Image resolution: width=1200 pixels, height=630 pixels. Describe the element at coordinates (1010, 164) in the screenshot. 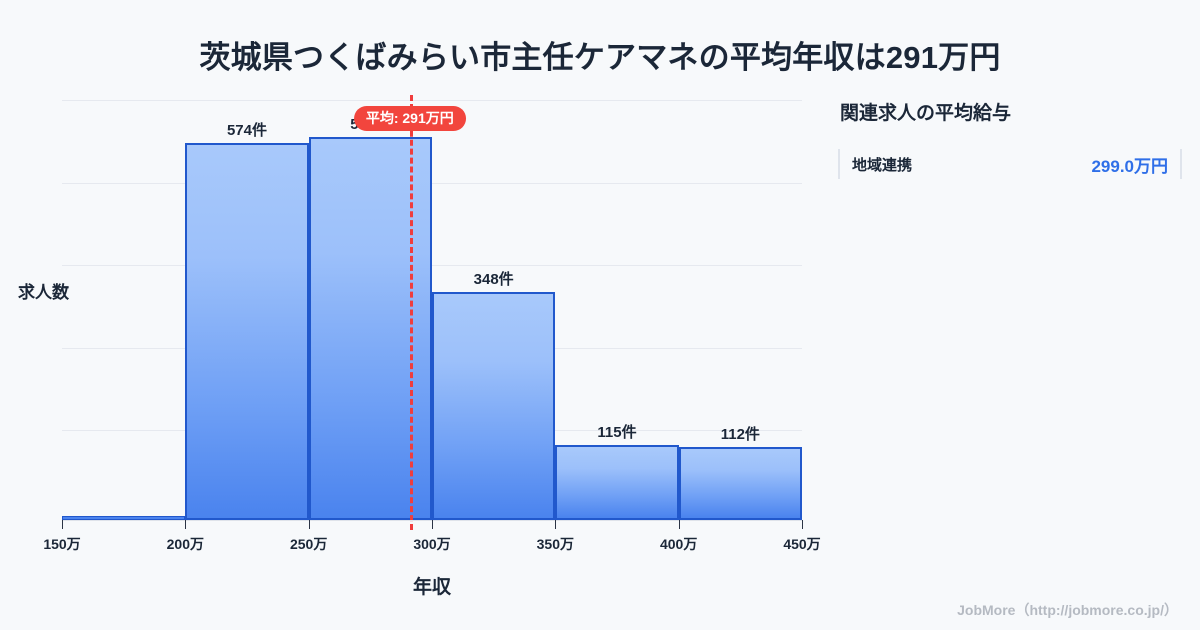

I see `related-salary-row: 地域連携 299.0万円` at that location.